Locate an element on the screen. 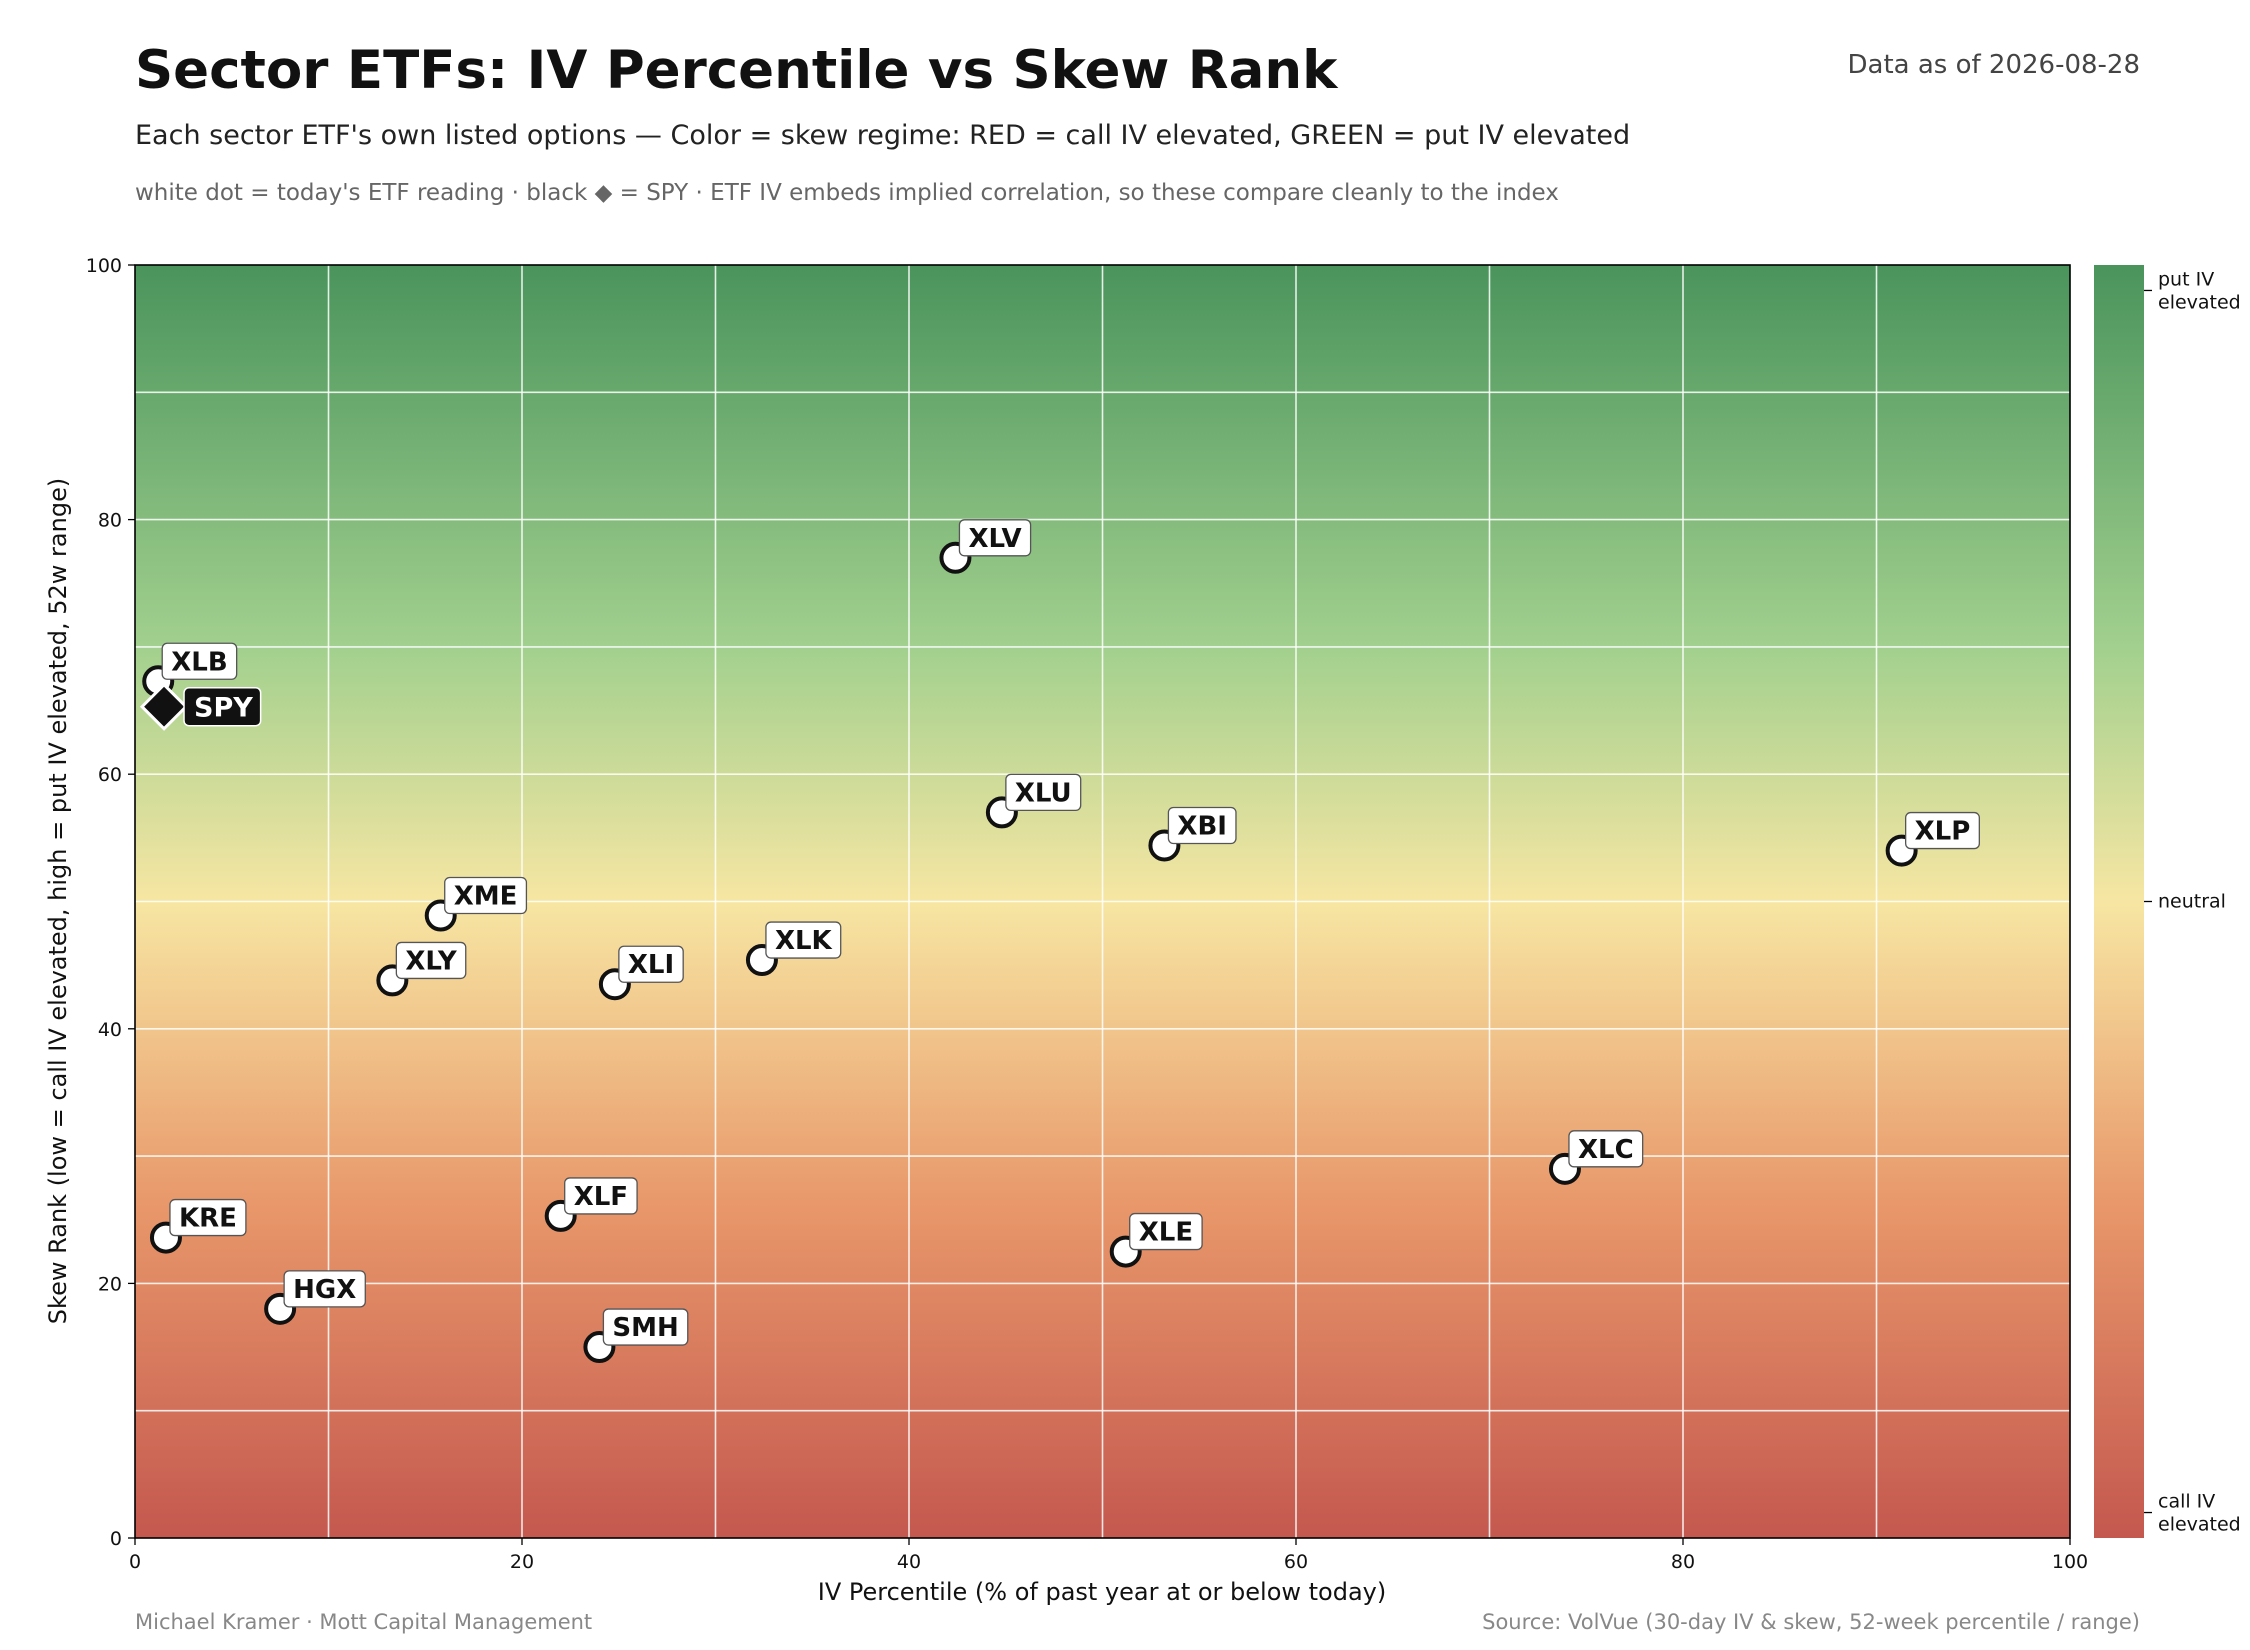 Image resolution: width=2250 pixels, height=1650 pixels. point-xlc: XLC is located at coordinates (1596, 1157).